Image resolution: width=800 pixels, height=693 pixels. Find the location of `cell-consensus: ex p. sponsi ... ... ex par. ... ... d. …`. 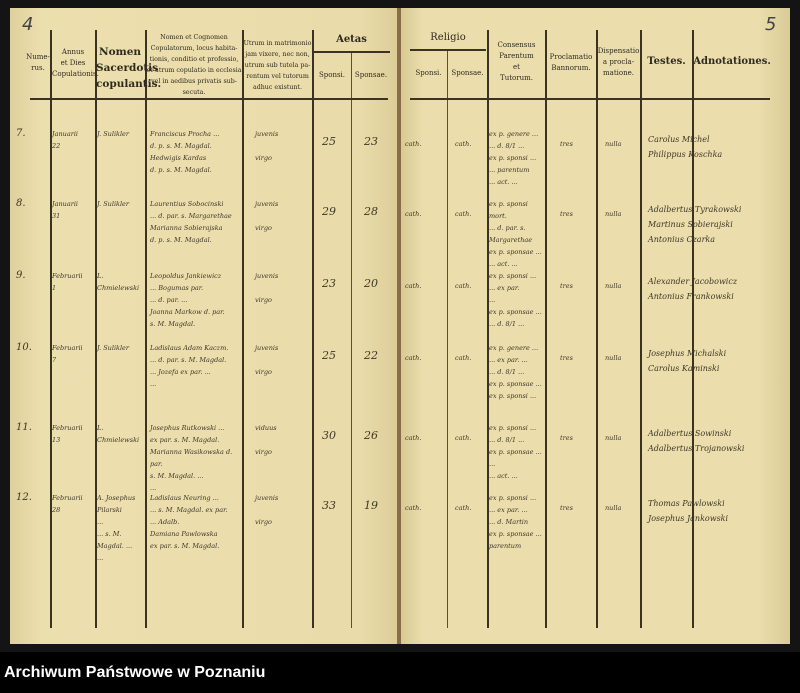

cell-consensus: ex p. sponsi ... ... ex par. ... ... d. … is located at coordinates (515, 522).